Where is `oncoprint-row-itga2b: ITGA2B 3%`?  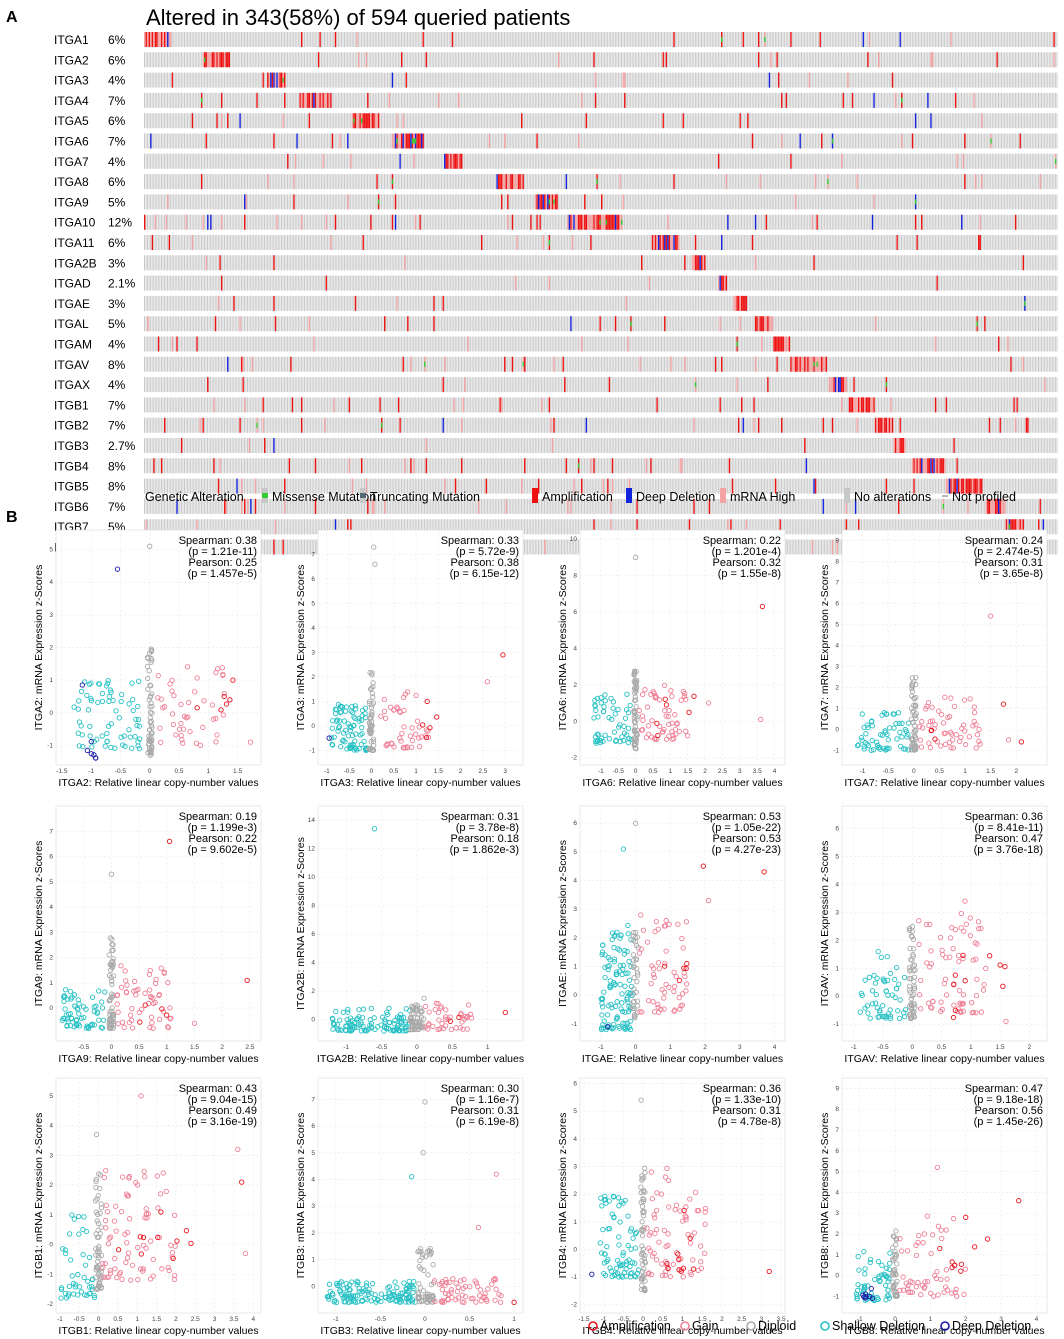
oncoprint-row-itga2b: ITGA2B 3% is located at coordinates (556, 263).